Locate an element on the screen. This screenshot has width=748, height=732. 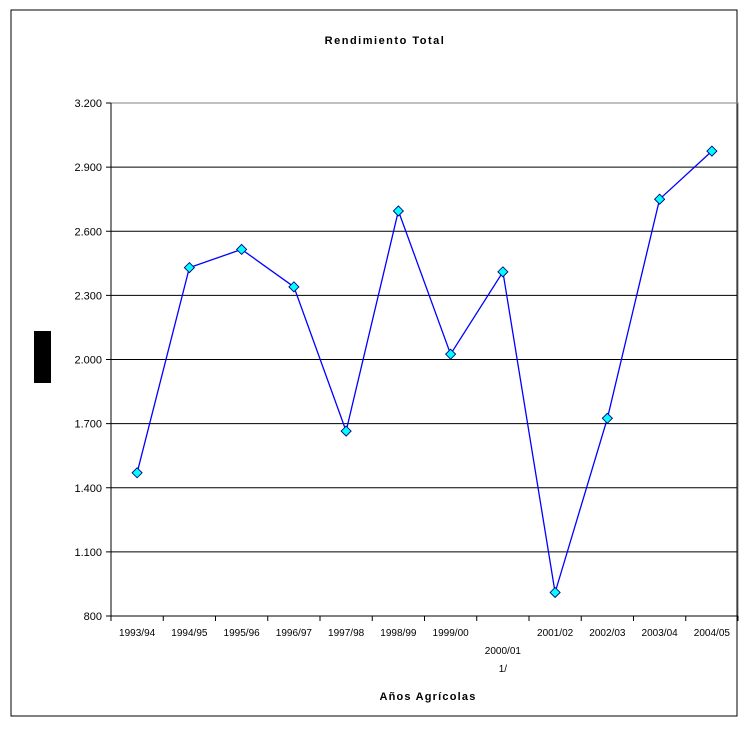
x-tick-label-1-0: 1994/95 is located at coordinates (189, 633).